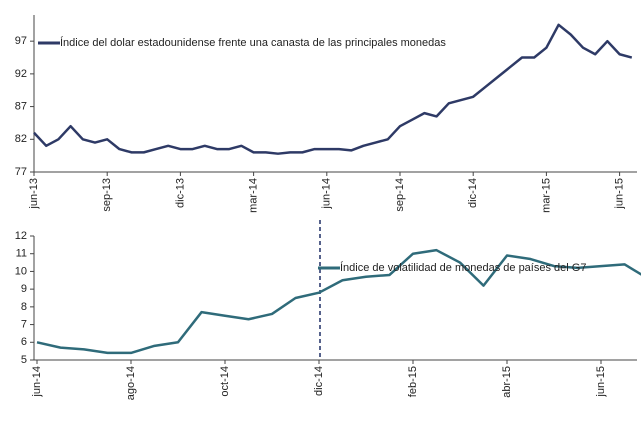  What do you see at coordinates (24, 289) in the screenshot?
I see `y-tick-label: 9` at bounding box center [24, 289].